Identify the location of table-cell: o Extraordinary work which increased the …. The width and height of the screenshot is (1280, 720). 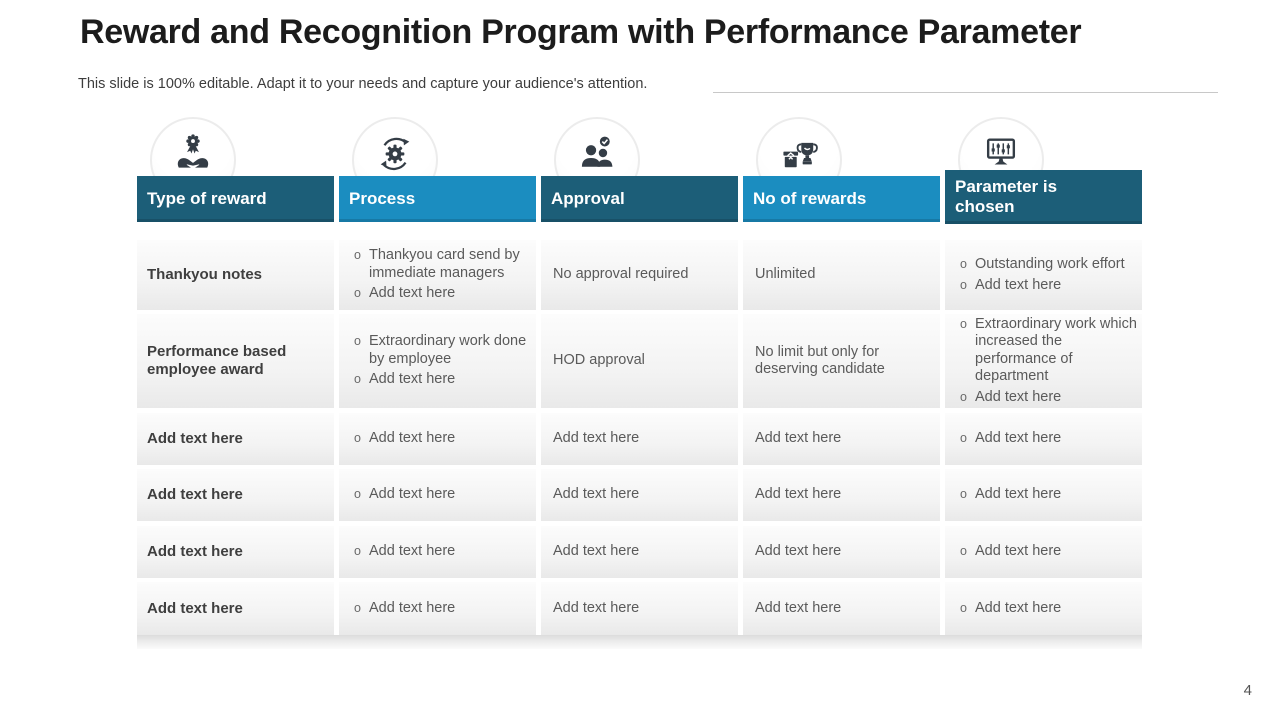
(1043, 361).